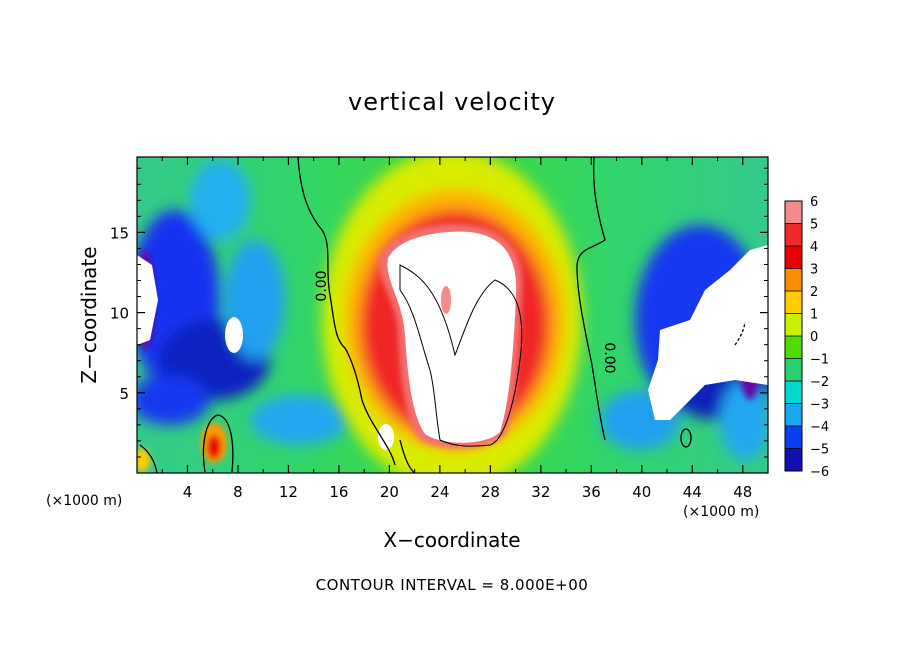 The height and width of the screenshot is (654, 904). Describe the element at coordinates (814, 292) in the screenshot. I see `colorbar-label: 2` at that location.